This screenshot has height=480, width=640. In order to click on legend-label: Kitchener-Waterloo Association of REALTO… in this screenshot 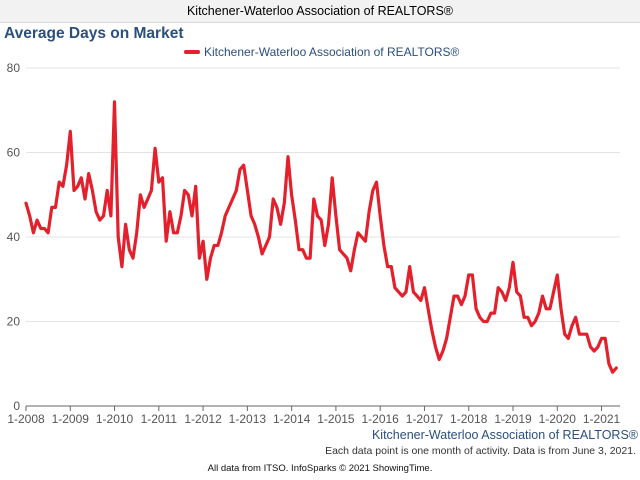, I will do `click(332, 52)`.